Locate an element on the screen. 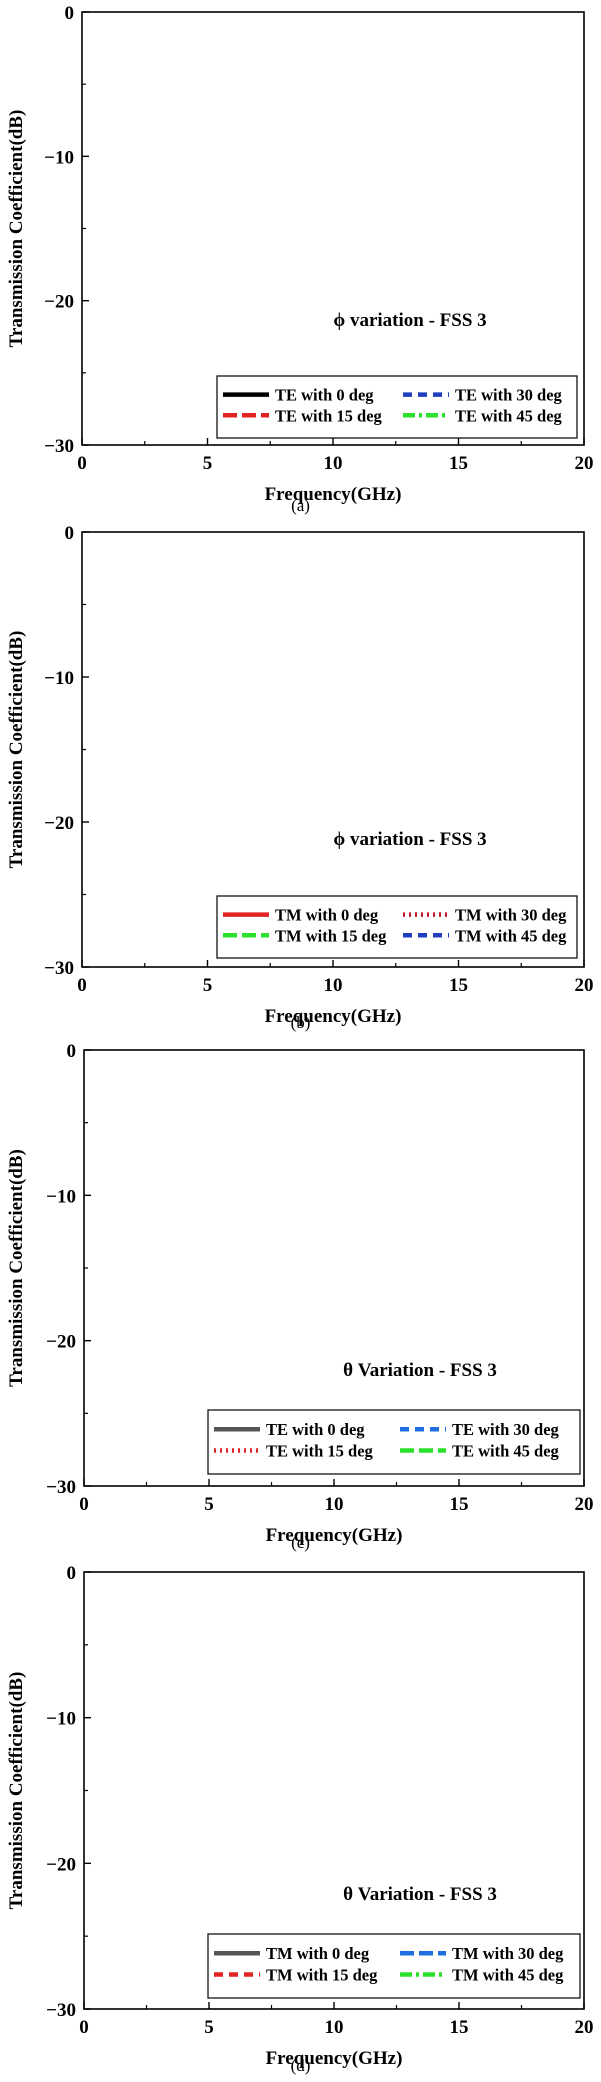 This screenshot has width=601, height=2082. panel-caption-a: (a) is located at coordinates (300, 505).